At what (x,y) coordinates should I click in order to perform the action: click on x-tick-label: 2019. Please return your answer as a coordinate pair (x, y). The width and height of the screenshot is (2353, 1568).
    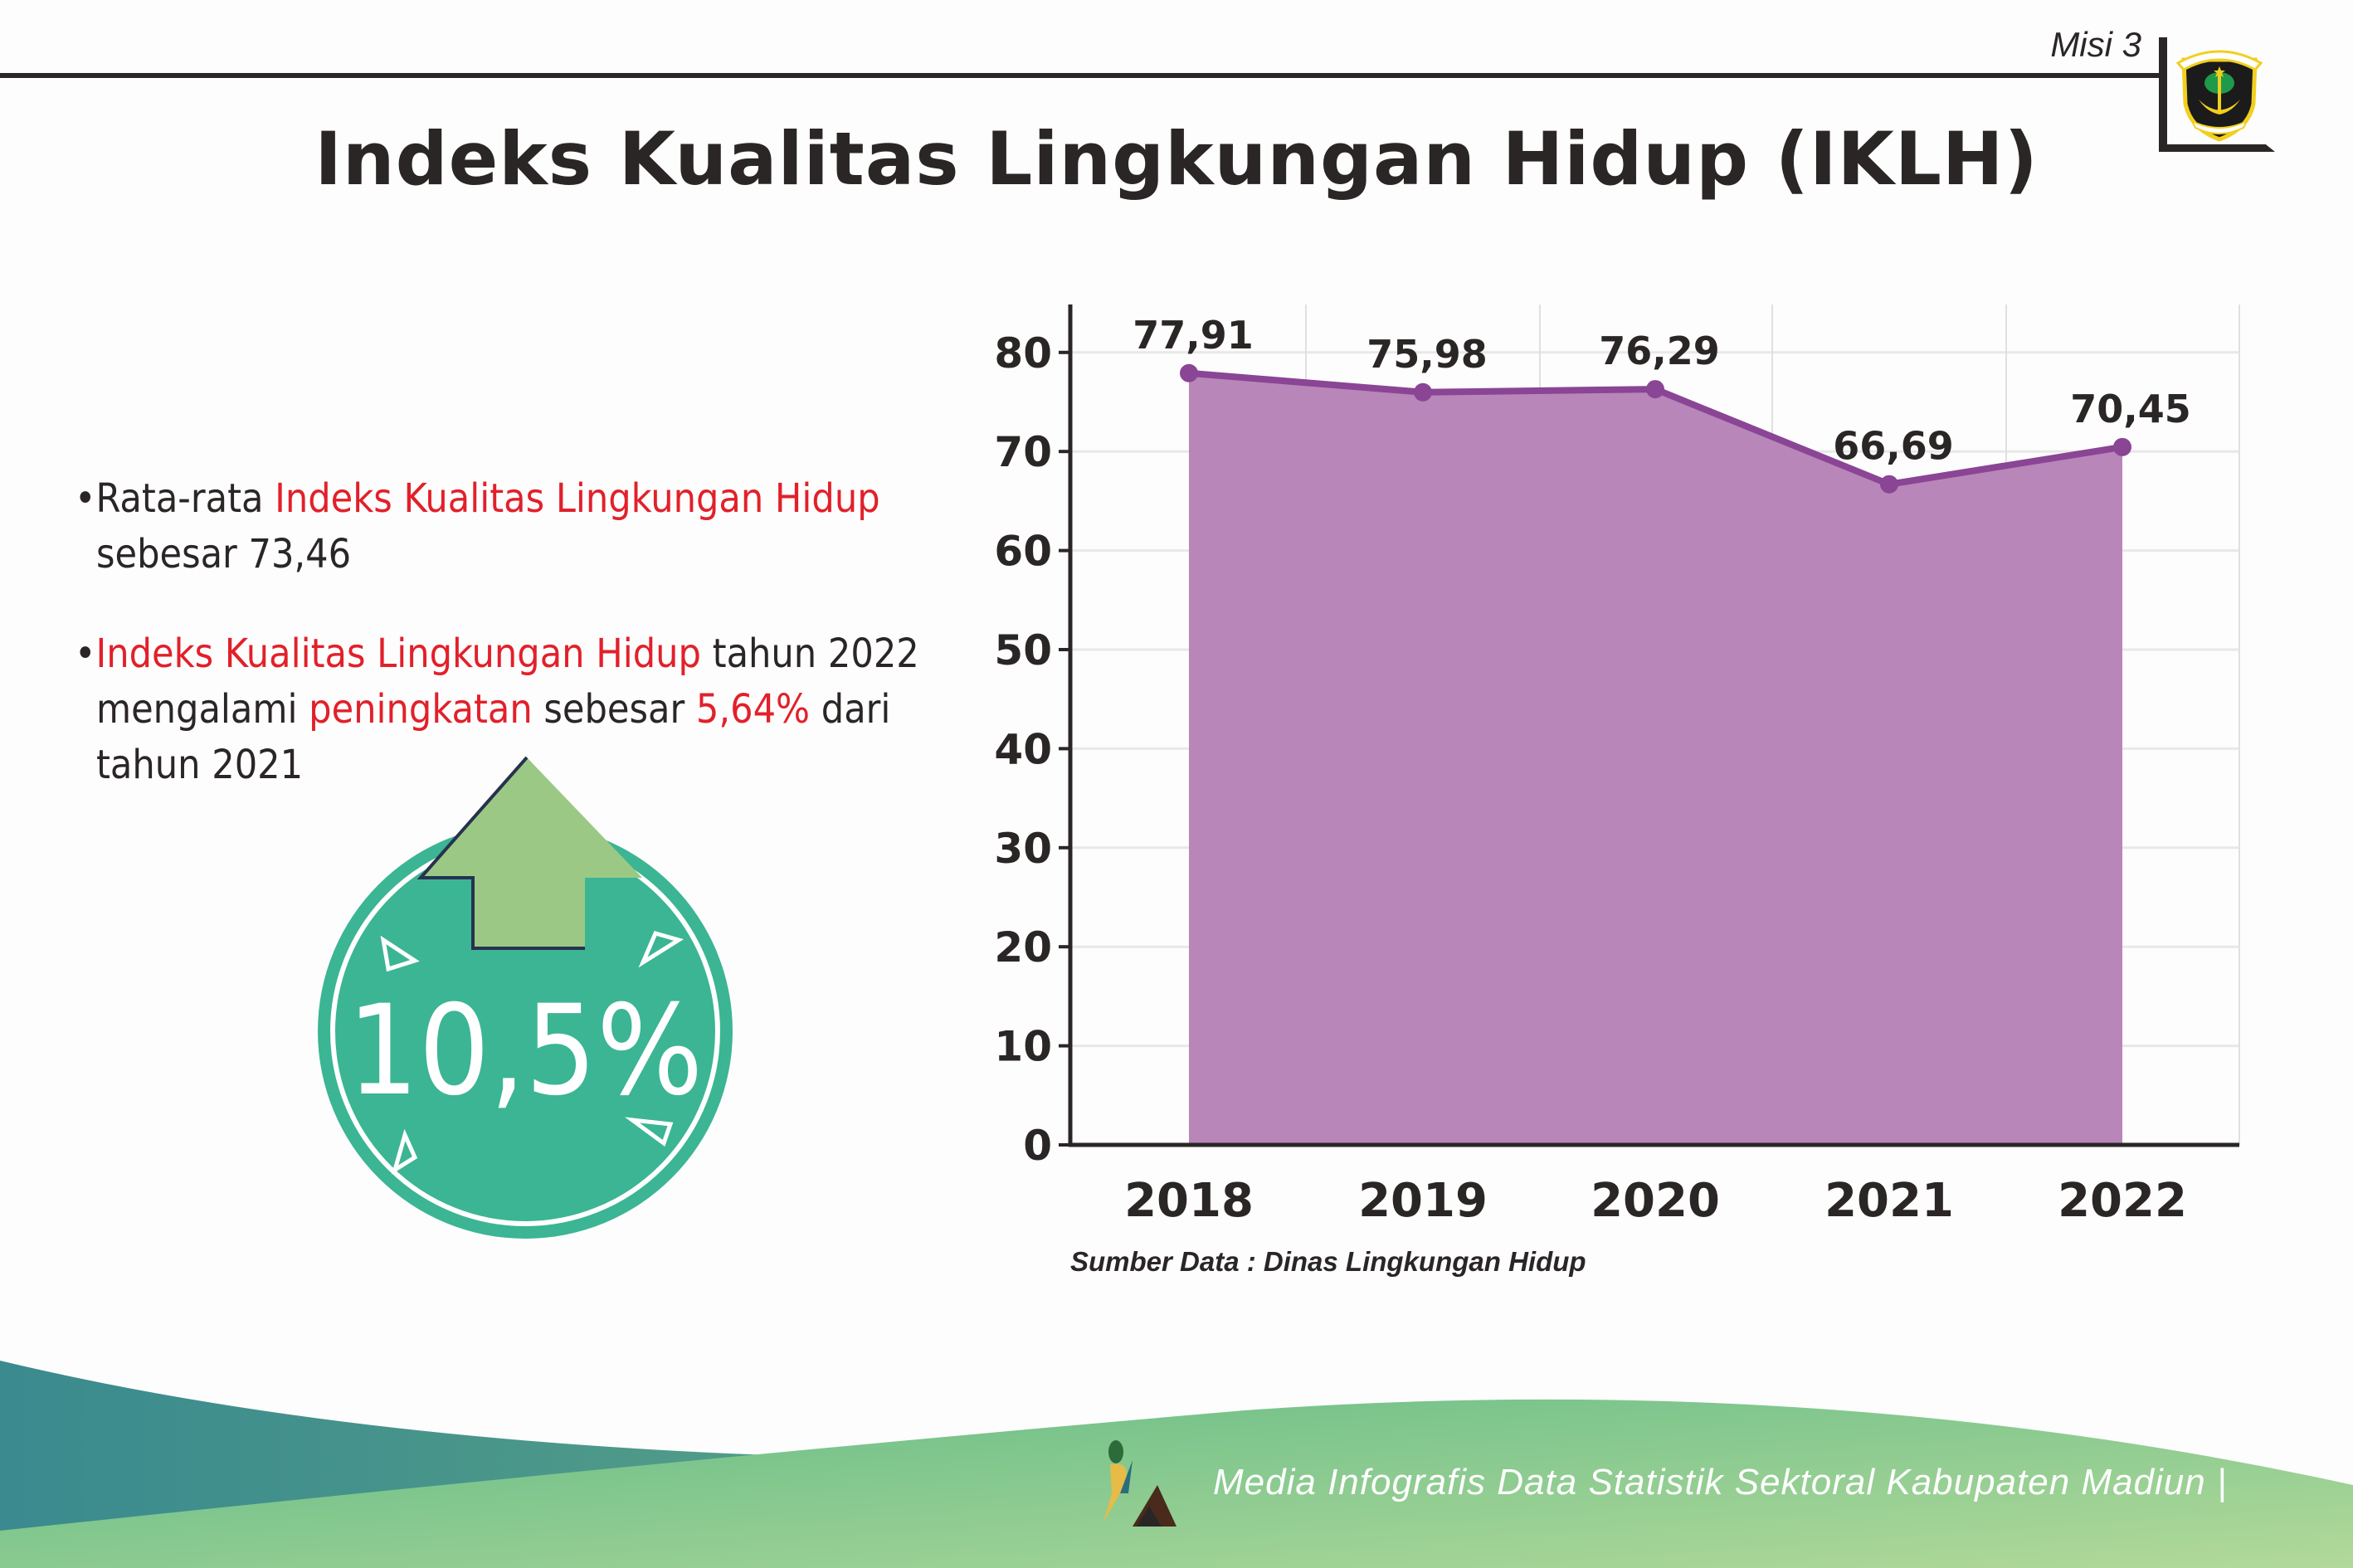
    Looking at the image, I should click on (1423, 1201).